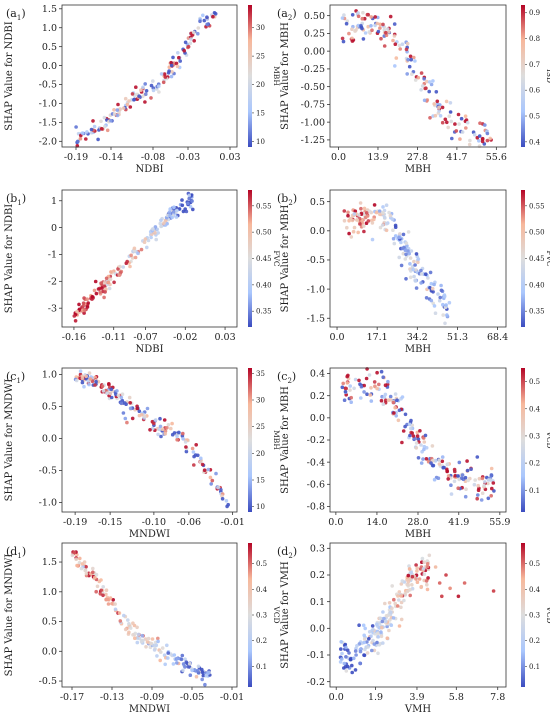 Image resolution: width=550 pixels, height=718 pixels. I want to click on y-tick-label: 0.2, so click(317, 396).